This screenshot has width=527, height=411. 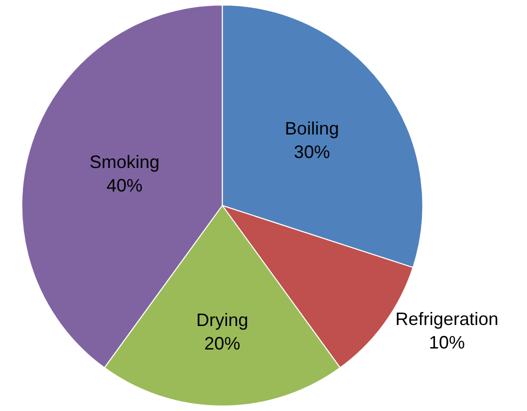 What do you see at coordinates (446, 342) in the screenshot?
I see `data-label: 10%` at bounding box center [446, 342].